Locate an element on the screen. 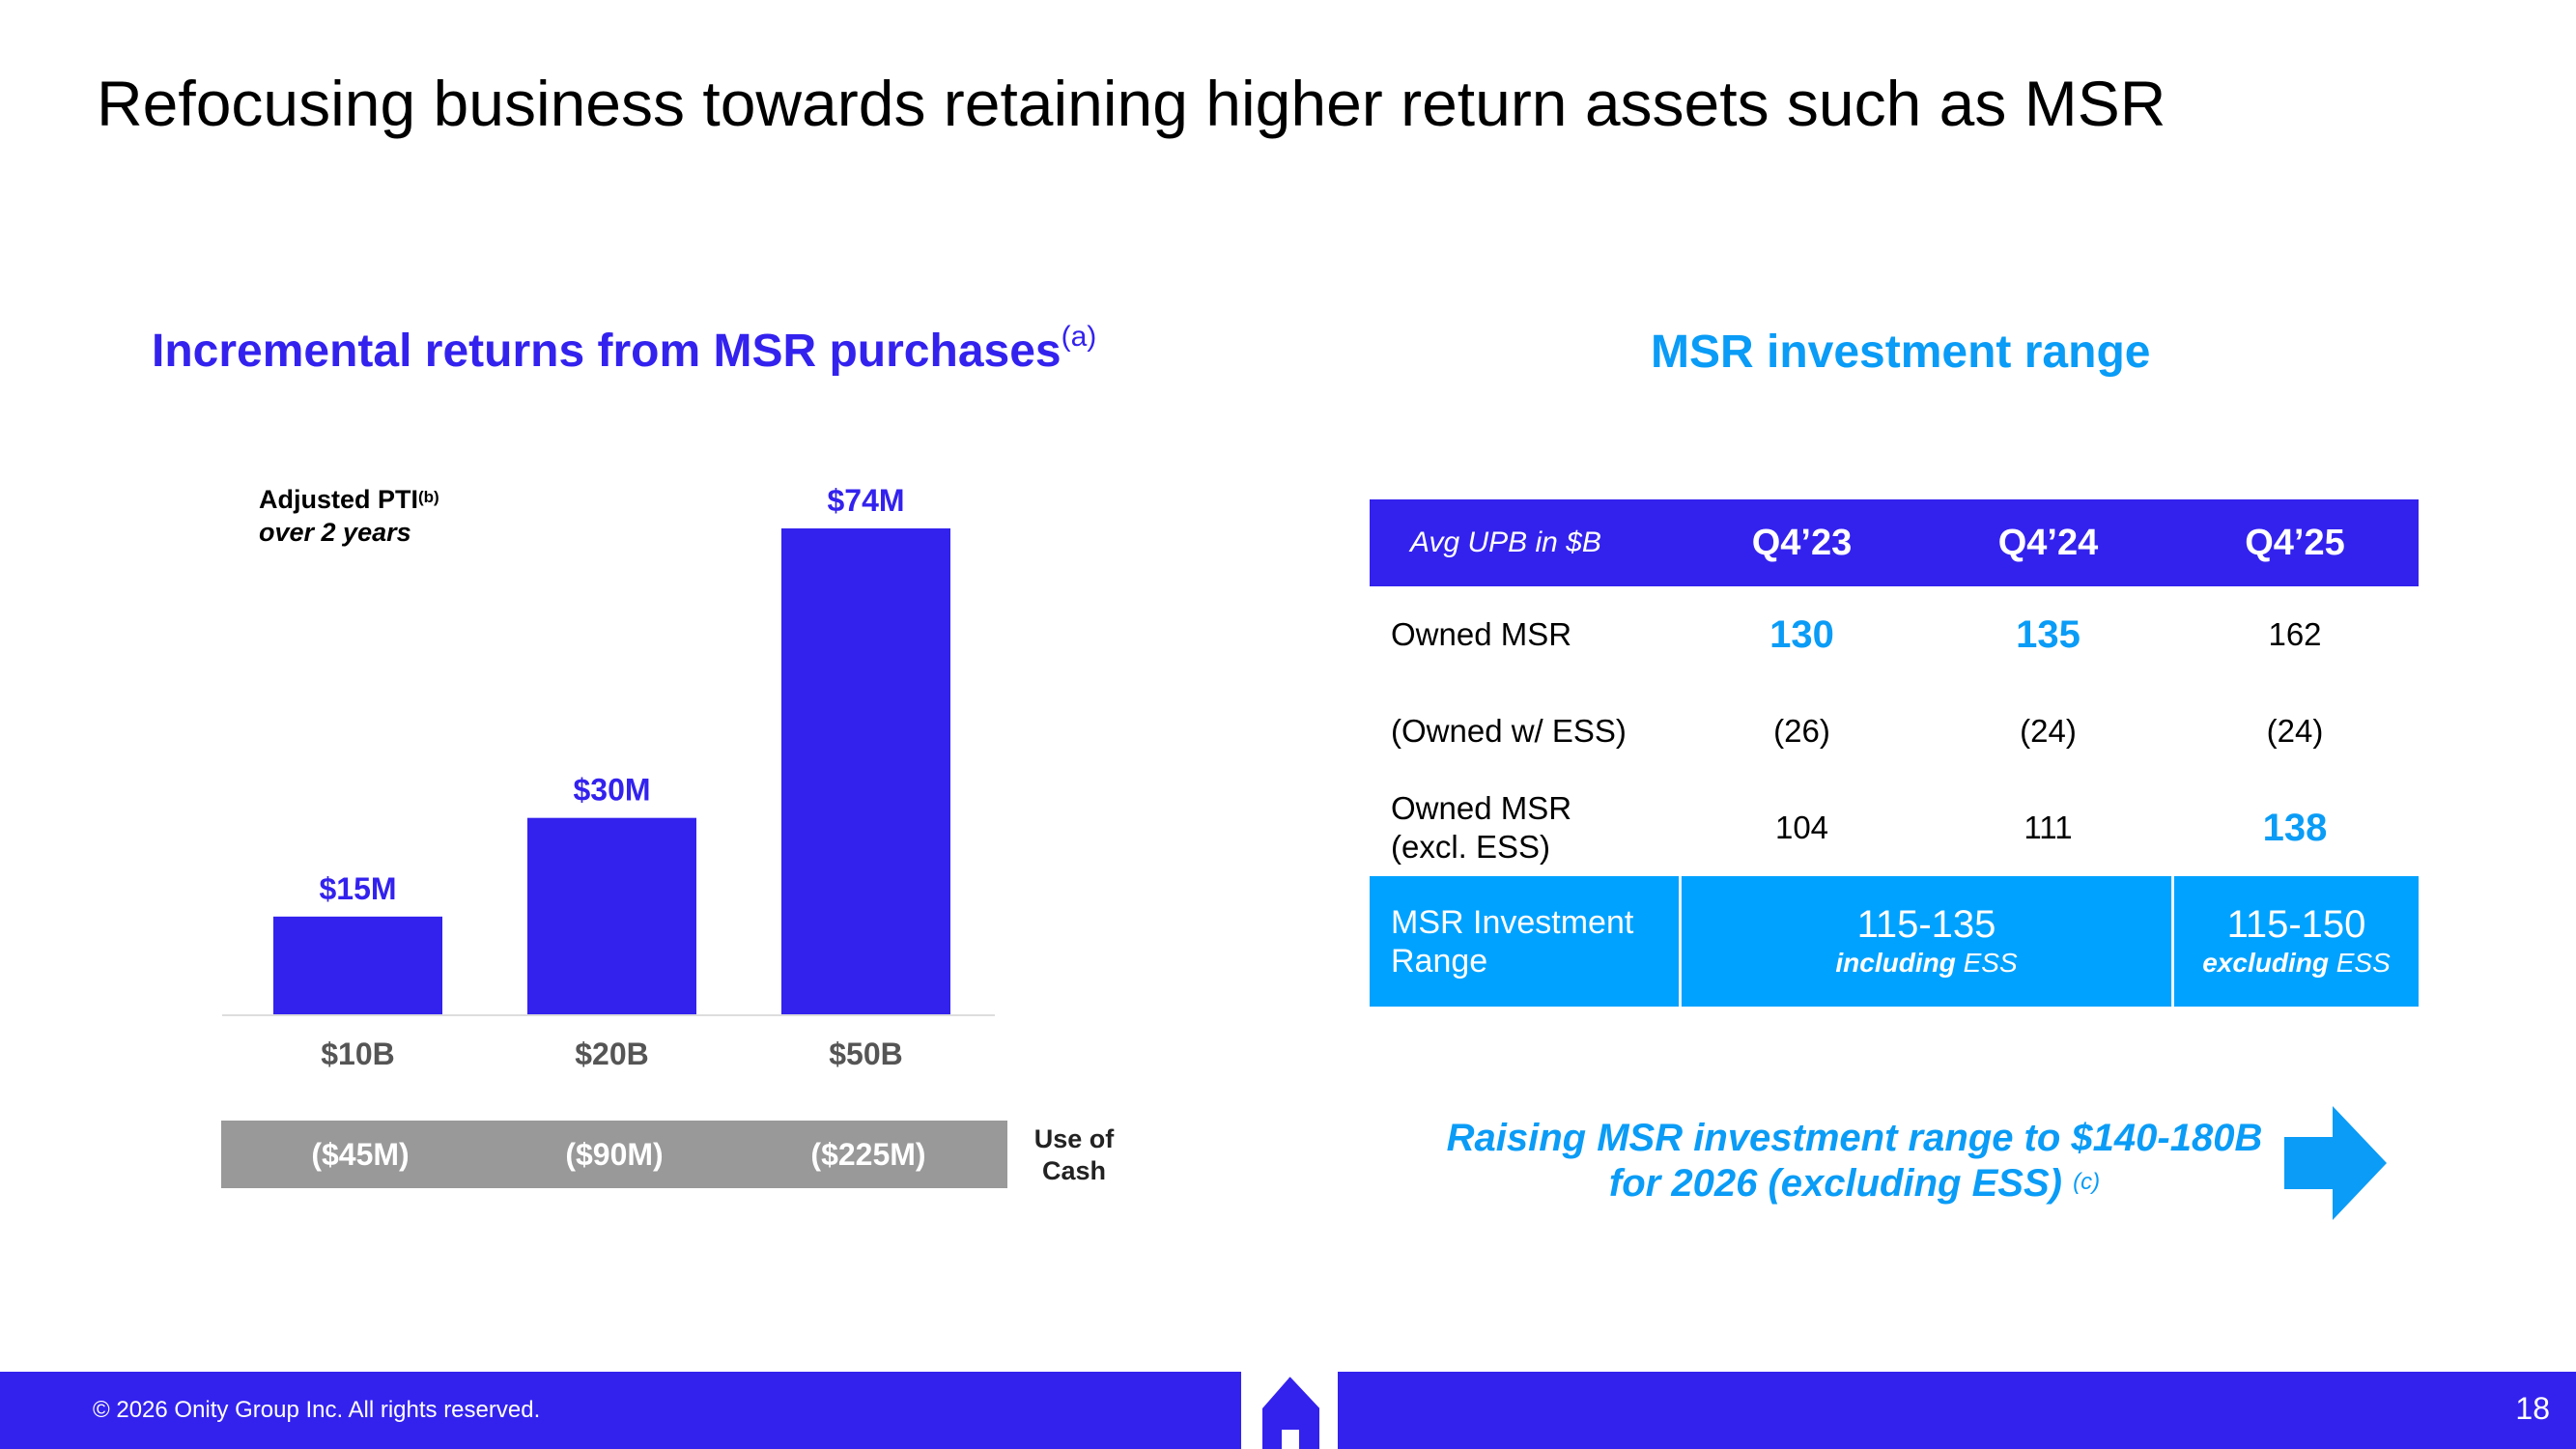 The image size is (2576, 1449). bar-value-label: $74M is located at coordinates (865, 500).